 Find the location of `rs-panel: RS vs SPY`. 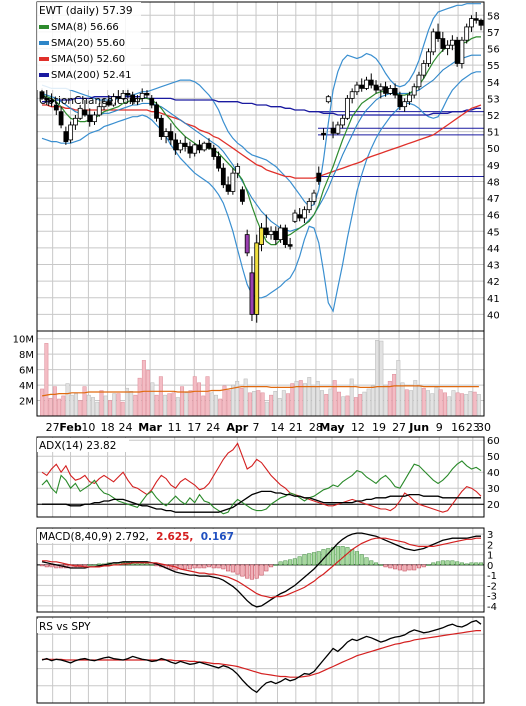

rs-panel: RS vs SPY is located at coordinates (260, 660).